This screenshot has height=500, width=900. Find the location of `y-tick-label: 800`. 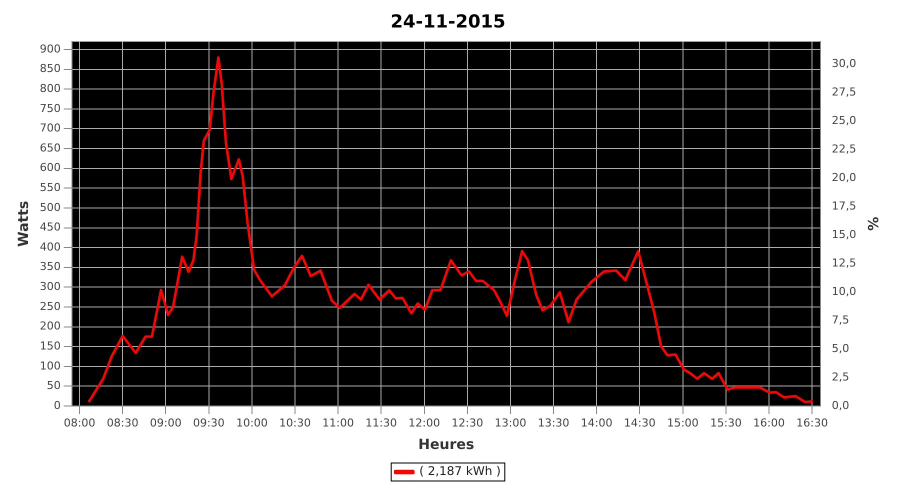

y-tick-label: 800 is located at coordinates (50, 88).